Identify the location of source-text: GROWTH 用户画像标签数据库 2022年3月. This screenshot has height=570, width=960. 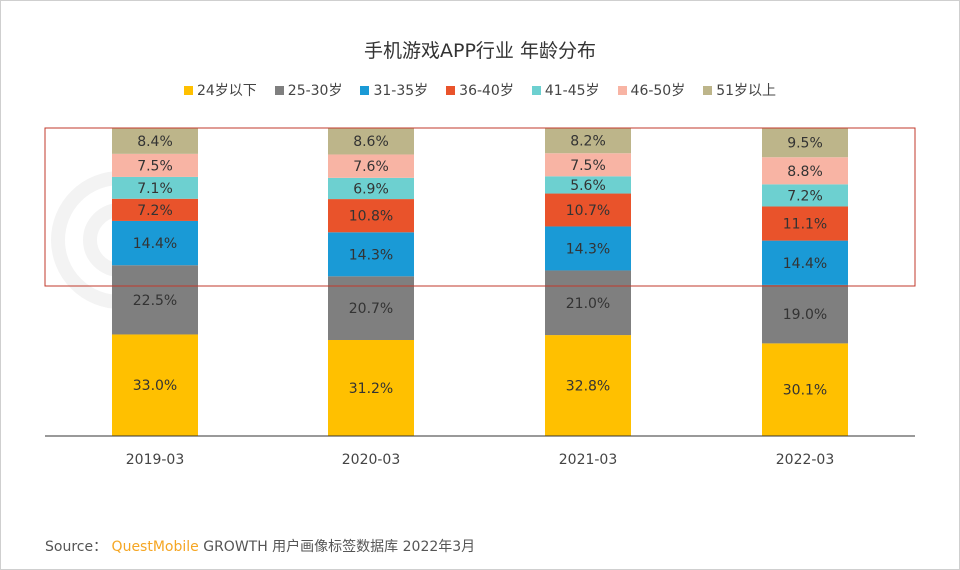
(339, 547).